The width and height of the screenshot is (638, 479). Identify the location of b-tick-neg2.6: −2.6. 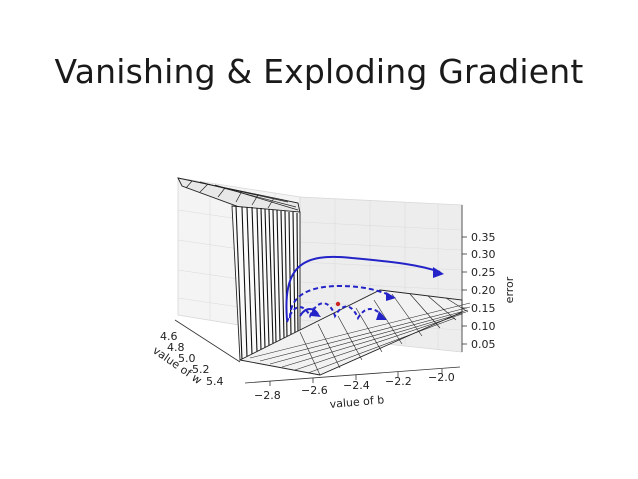
(314, 390).